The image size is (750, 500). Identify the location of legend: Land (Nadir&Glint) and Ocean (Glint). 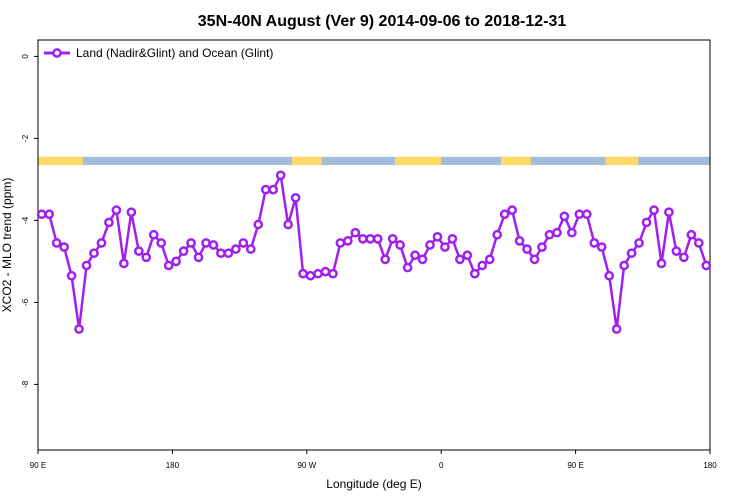
(158, 53).